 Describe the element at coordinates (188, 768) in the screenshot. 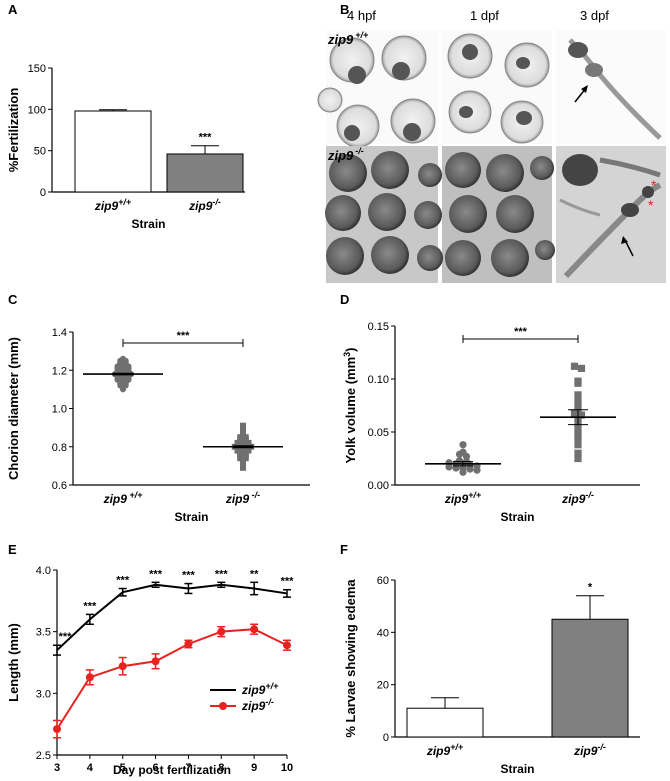

I see `x-tick-label: 7` at that location.